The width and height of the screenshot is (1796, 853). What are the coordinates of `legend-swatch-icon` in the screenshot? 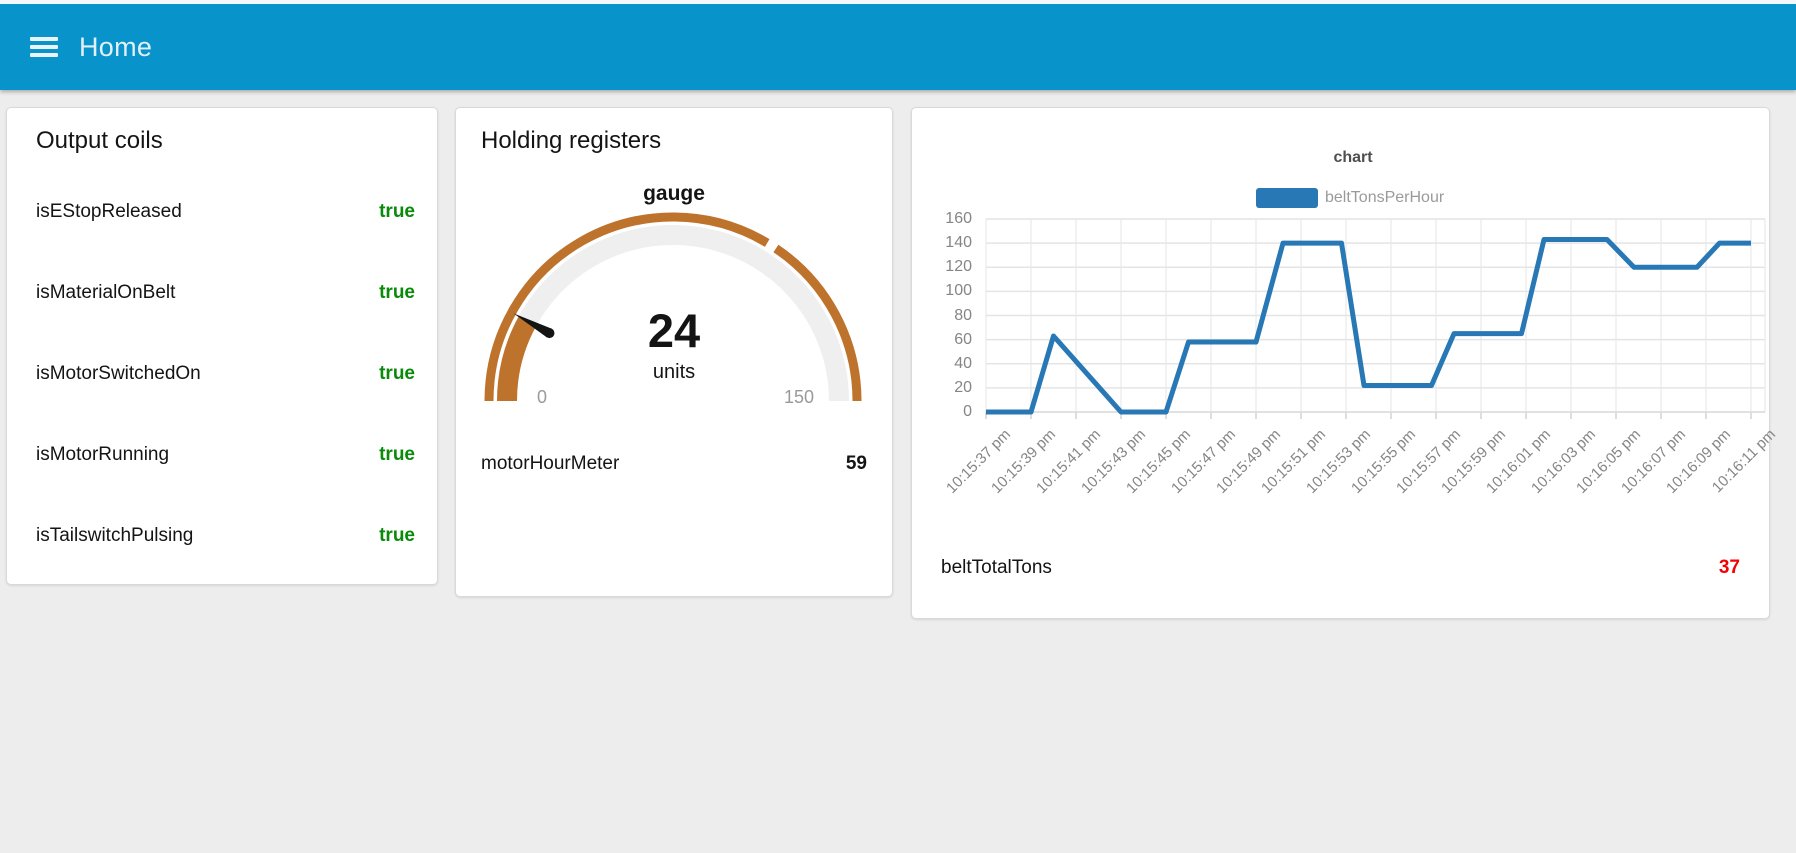 It's located at (1287, 198).